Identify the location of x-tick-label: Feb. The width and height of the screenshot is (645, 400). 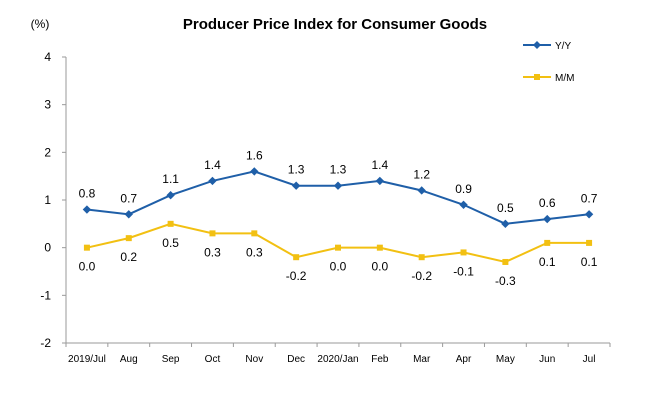
(380, 359).